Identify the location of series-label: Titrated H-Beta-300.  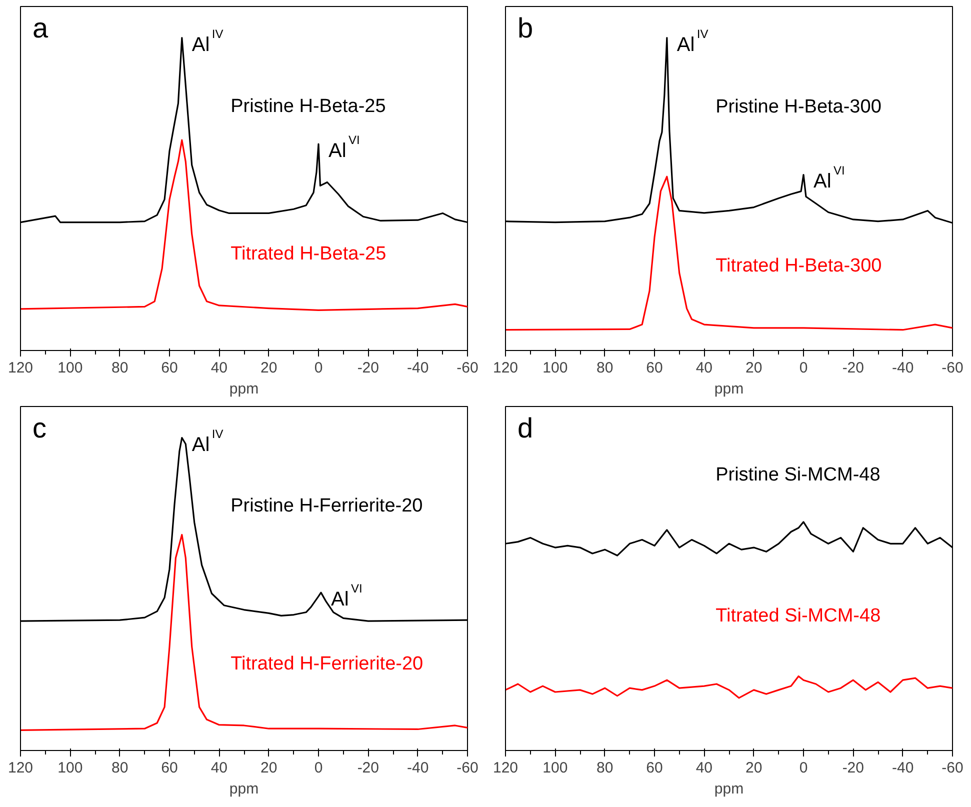
(799, 265).